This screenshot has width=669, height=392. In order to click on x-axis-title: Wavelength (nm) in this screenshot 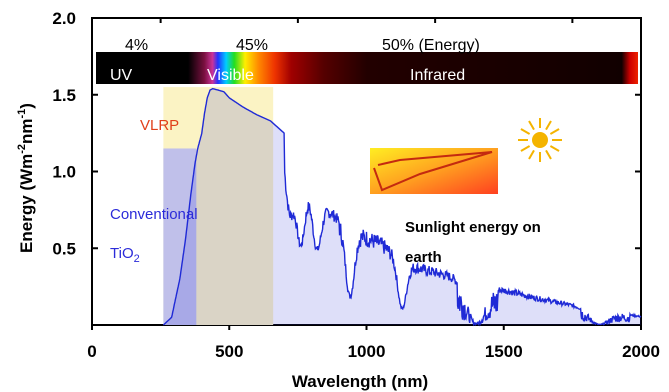, I will do `click(360, 381)`.